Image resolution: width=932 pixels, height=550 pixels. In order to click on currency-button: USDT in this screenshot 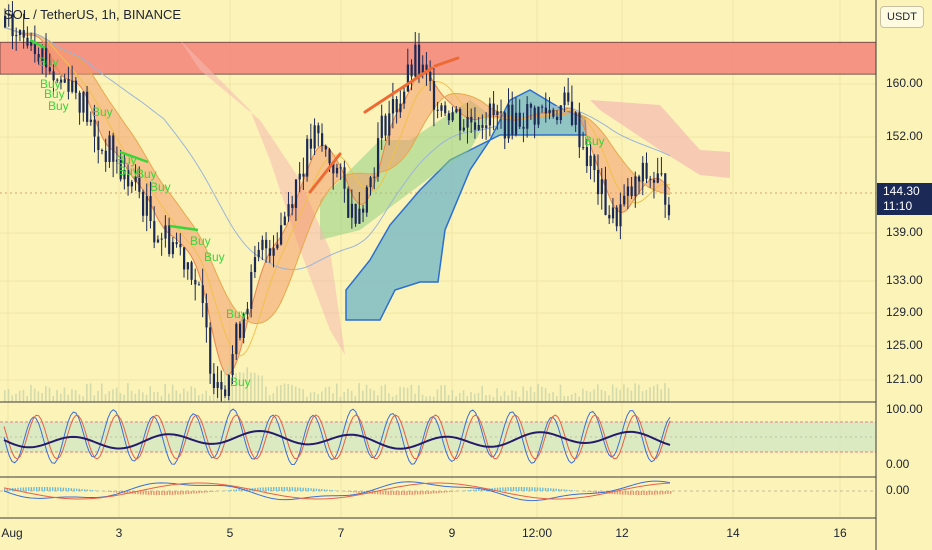, I will do `click(902, 17)`.